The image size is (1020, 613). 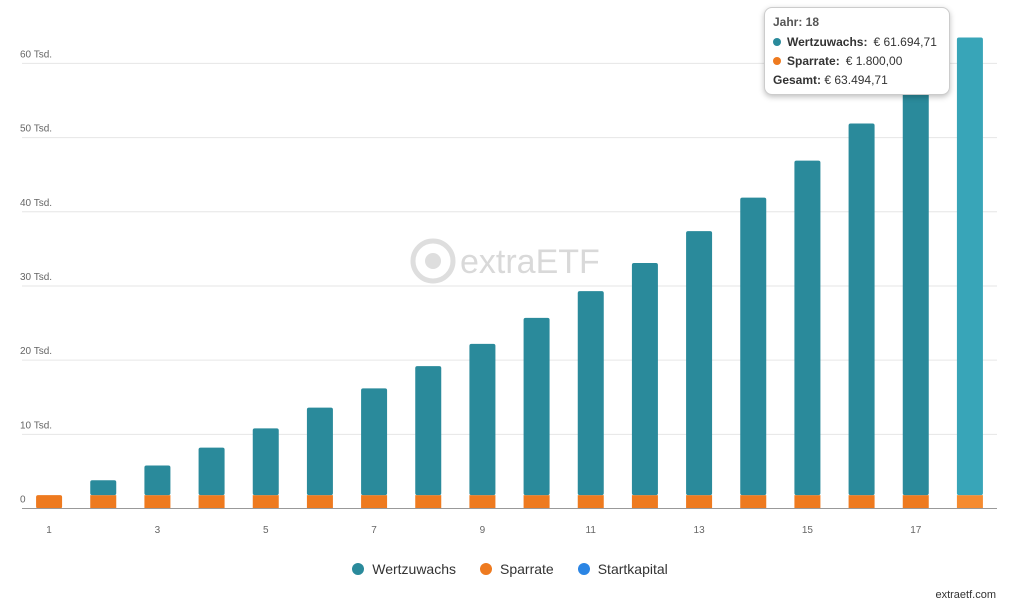 I want to click on x-tick-label: 13, so click(x=700, y=530).